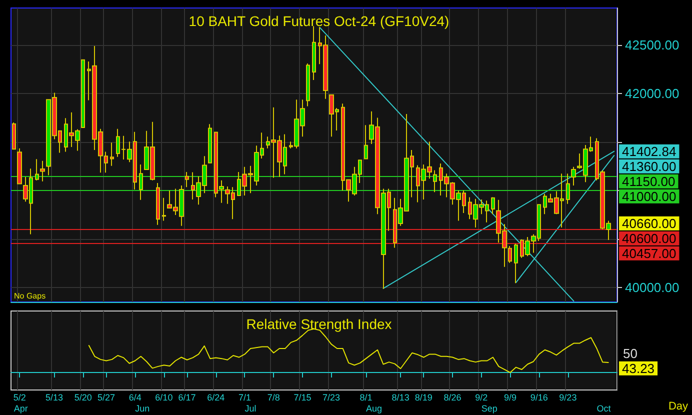  Describe the element at coordinates (319, 21) in the screenshot. I see `chart-title: 10 BAHT Gold Futures Oct-24 (GF10V24)` at that location.